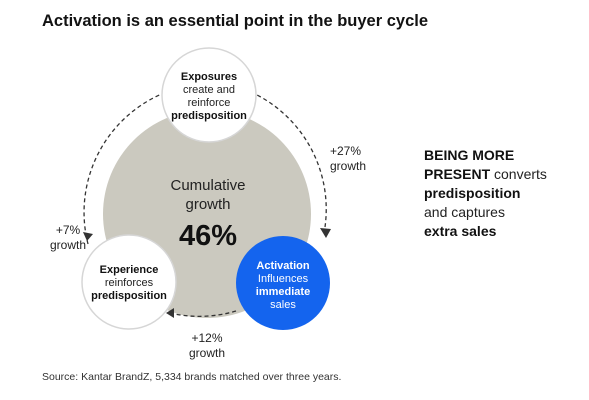 The height and width of the screenshot is (400, 589). What do you see at coordinates (457, 174) in the screenshot?
I see `side-bold-2: PRESENT` at bounding box center [457, 174].